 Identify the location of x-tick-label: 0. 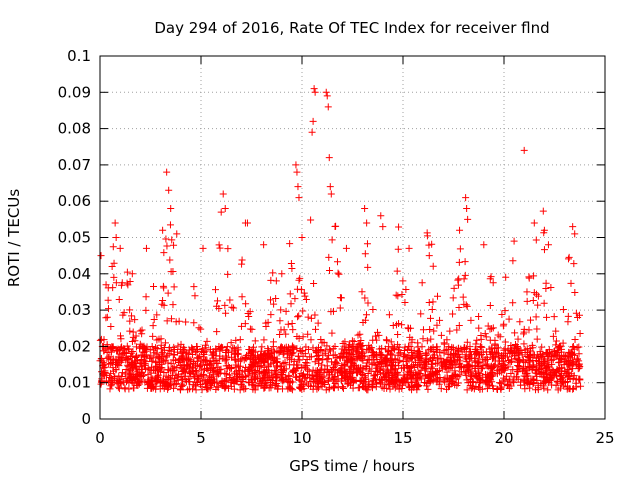
(100, 438).